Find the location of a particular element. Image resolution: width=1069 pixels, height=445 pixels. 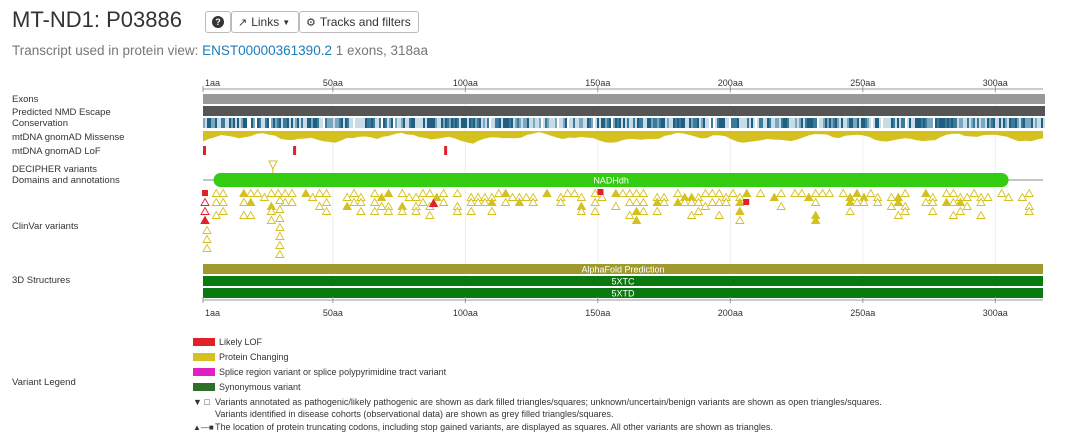

lof-variant-mark is located at coordinates (446, 150).